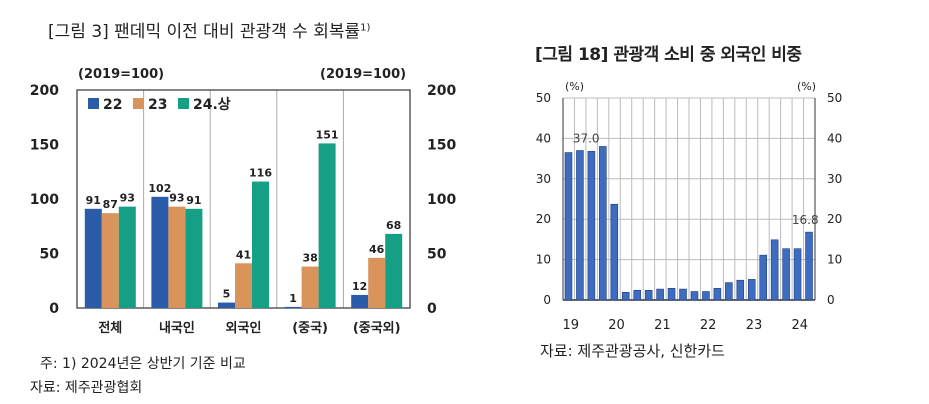 Image resolution: width=929 pixels, height=404 pixels. I want to click on data-label: 116, so click(260, 173).